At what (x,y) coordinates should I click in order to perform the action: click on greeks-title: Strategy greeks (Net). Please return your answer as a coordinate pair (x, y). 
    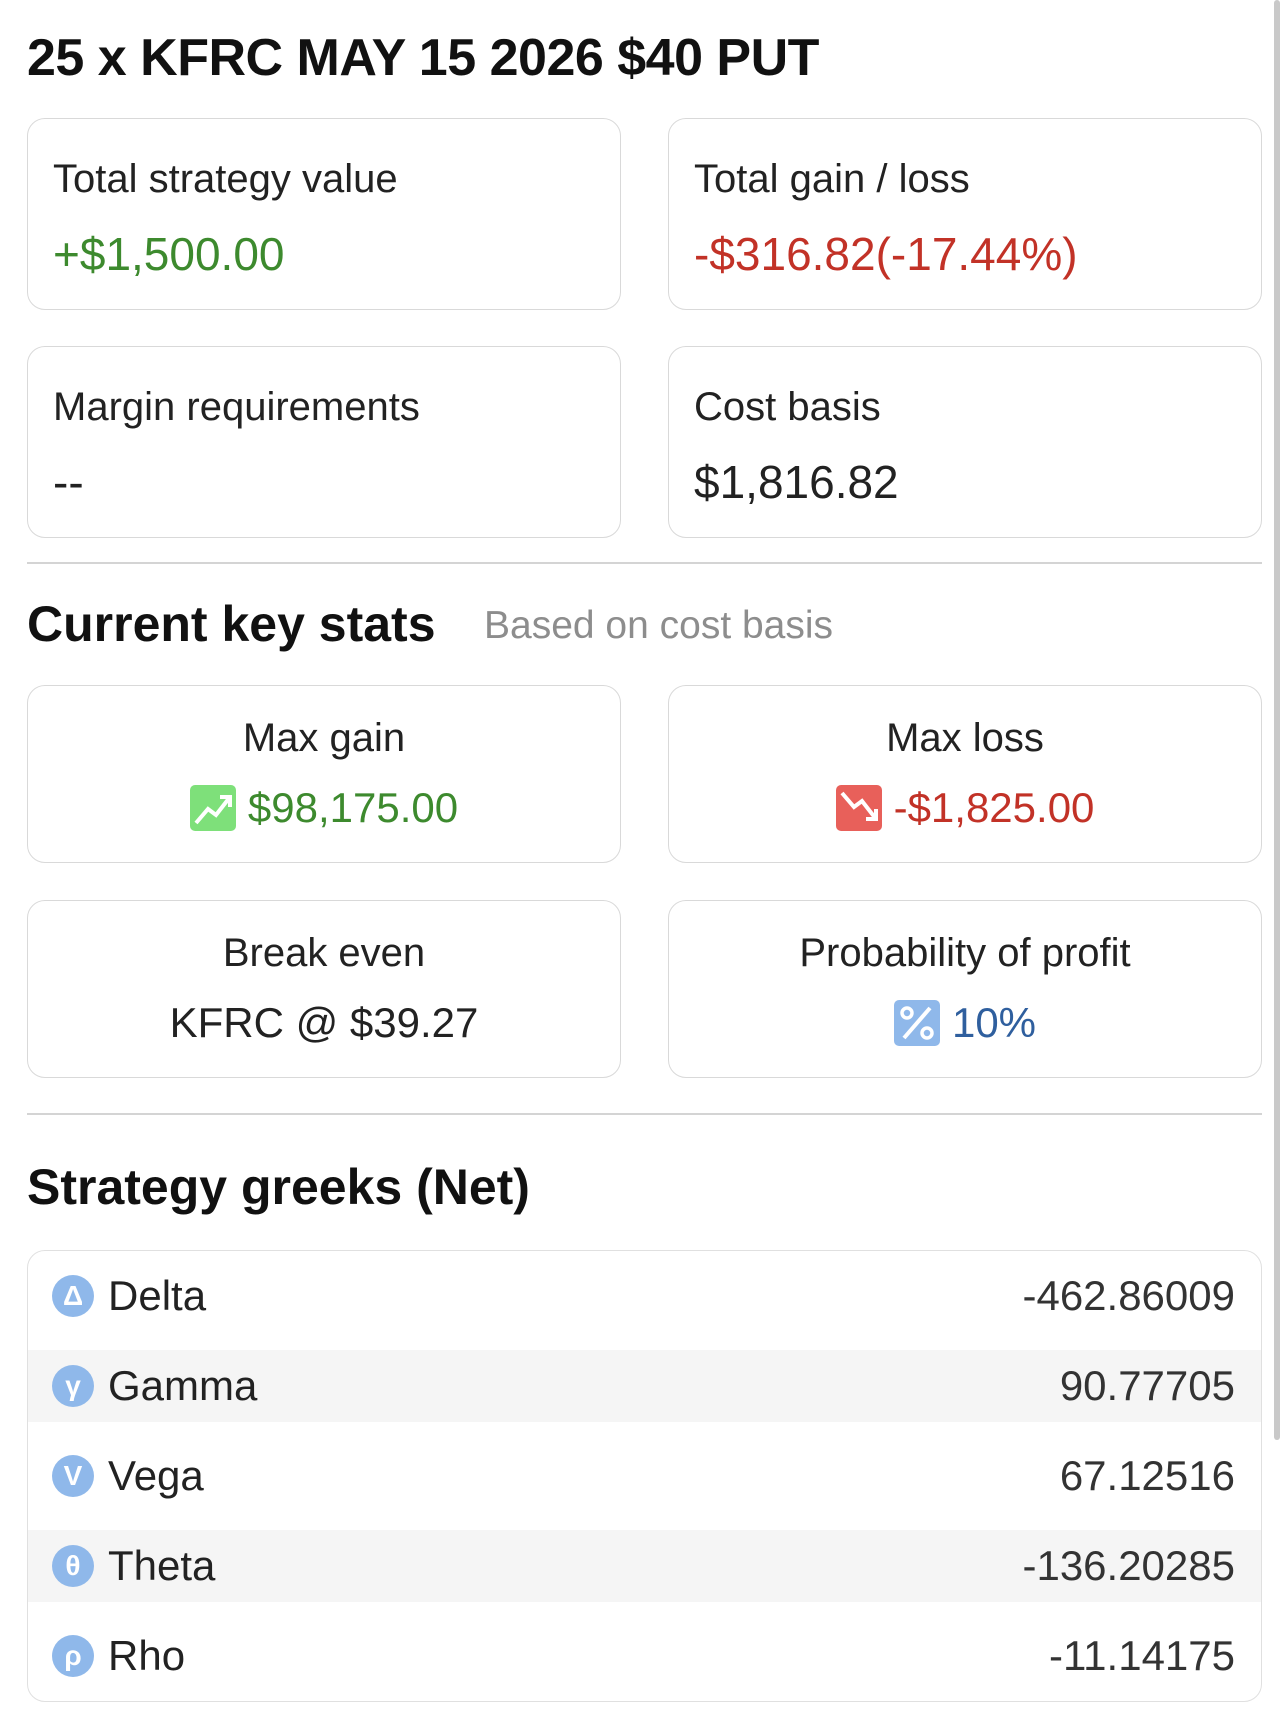
    Looking at the image, I should click on (278, 1187).